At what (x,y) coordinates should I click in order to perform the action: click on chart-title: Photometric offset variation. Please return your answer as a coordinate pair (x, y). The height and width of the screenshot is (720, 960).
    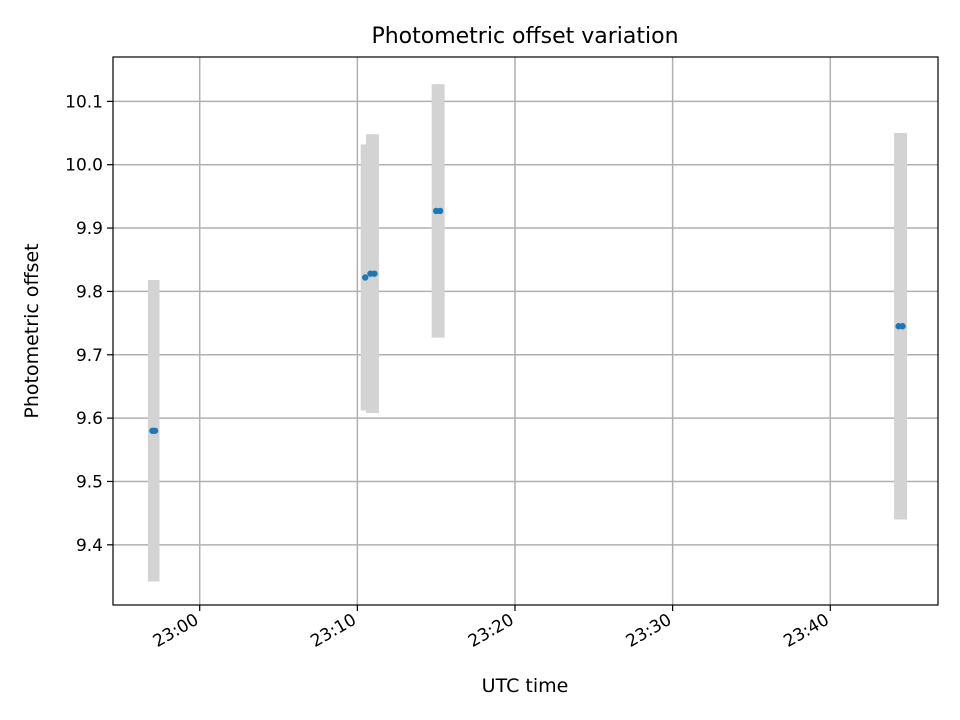
    Looking at the image, I should click on (524, 36).